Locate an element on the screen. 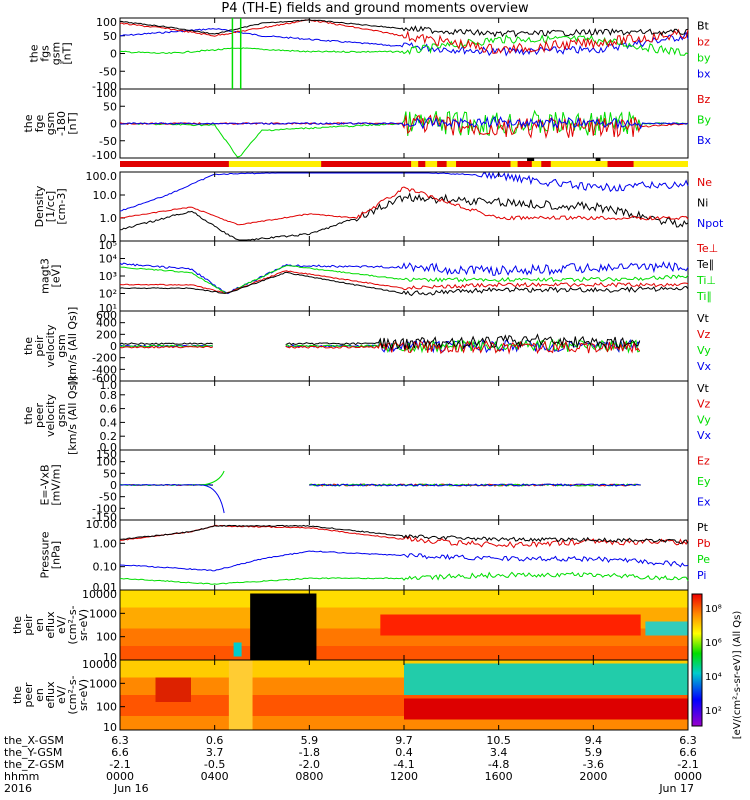 This screenshot has width=750, height=800. series-vz is located at coordinates (166, 347).